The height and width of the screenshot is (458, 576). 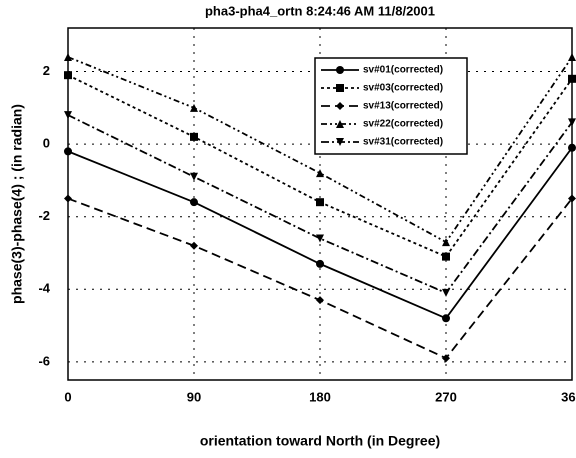 I want to click on legend-label: sv#13(corrected), so click(x=403, y=106).